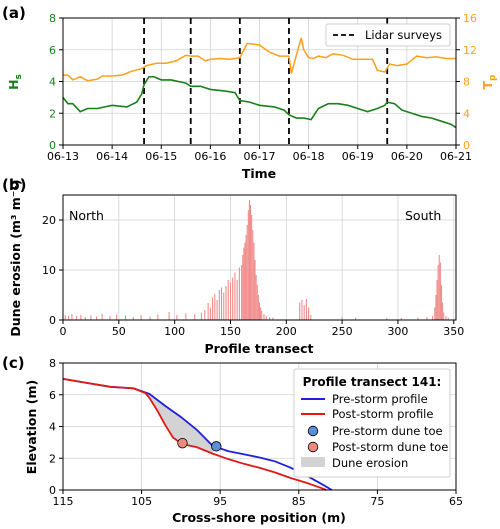 Image resolution: width=500 pixels, height=529 pixels. I want to click on tick-label-x: 115, so click(63, 501).